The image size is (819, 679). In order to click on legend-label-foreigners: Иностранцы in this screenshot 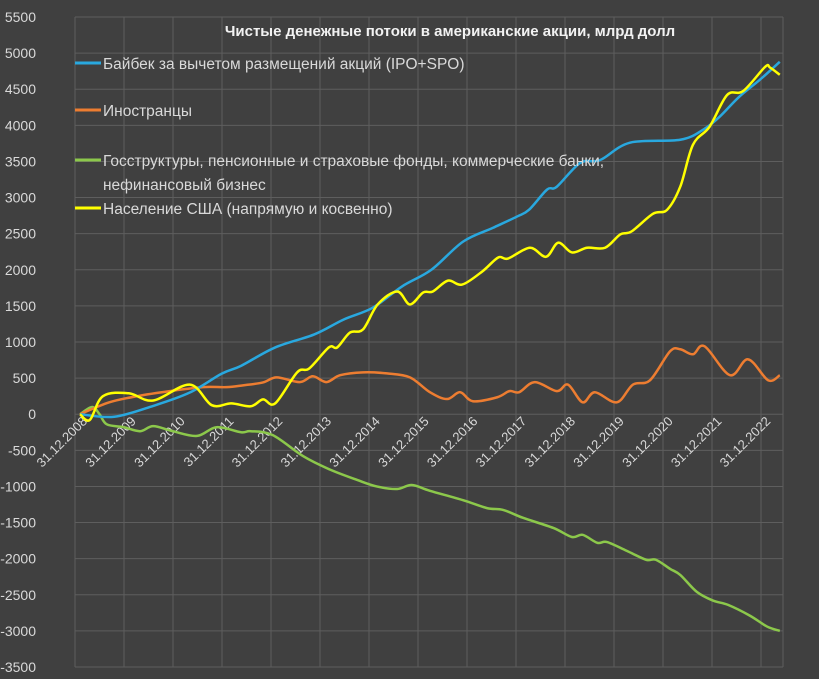, I will do `click(147, 111)`.